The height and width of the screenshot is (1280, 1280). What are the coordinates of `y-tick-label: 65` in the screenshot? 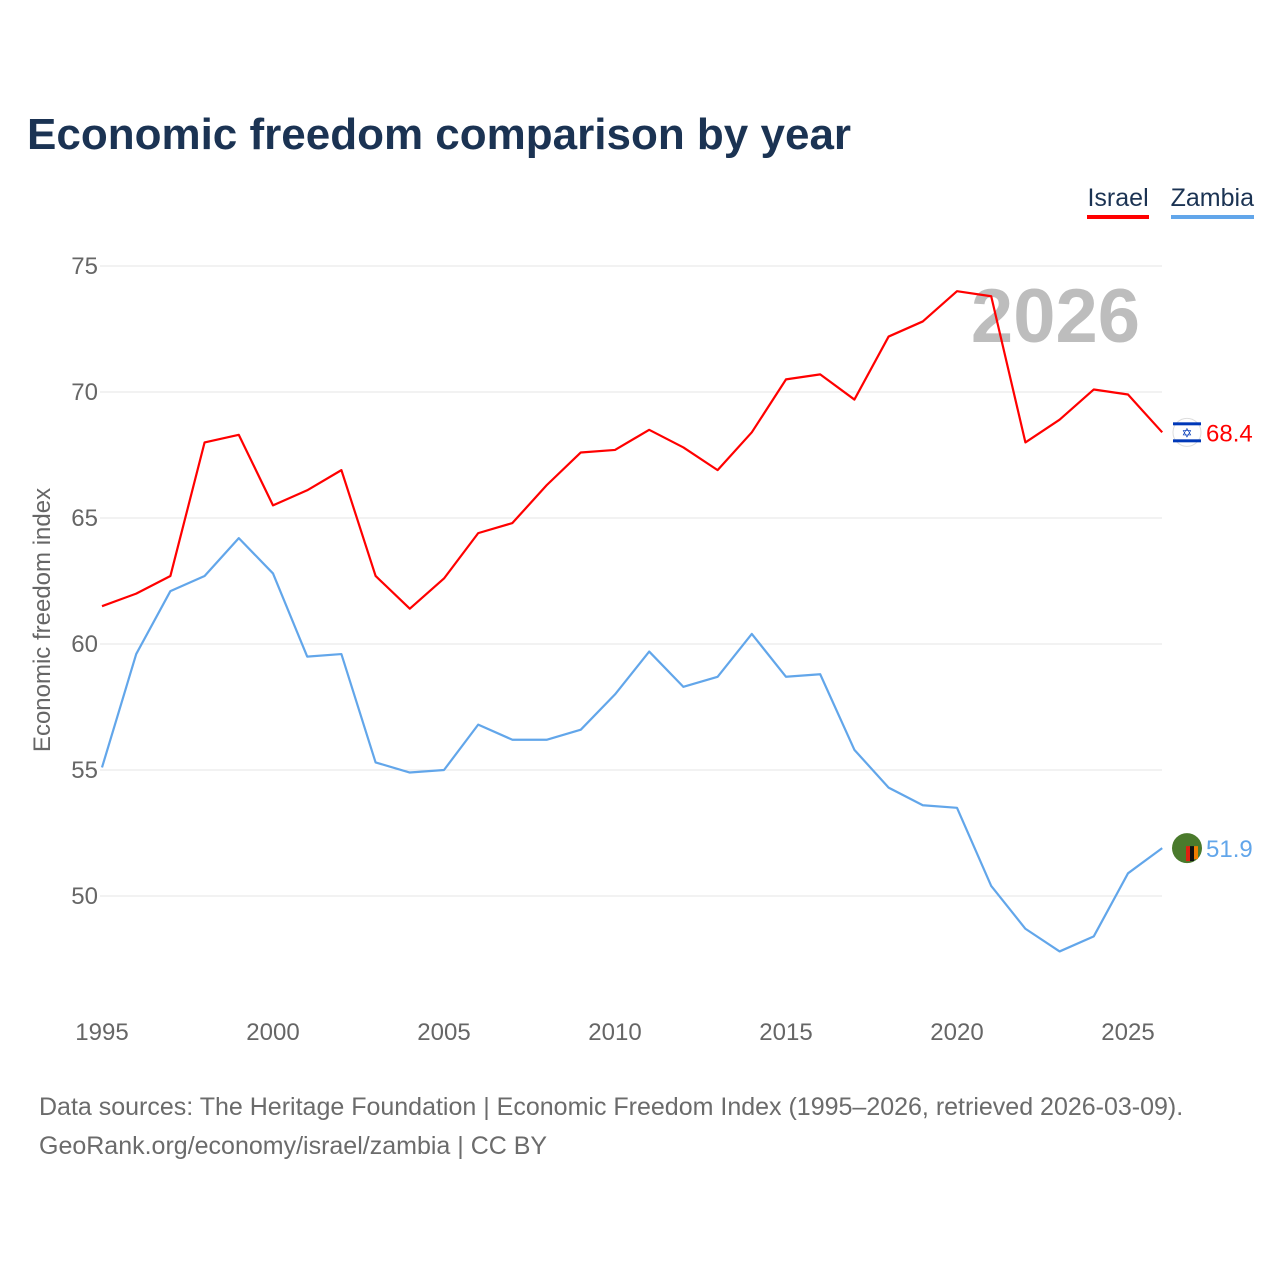 It's located at (84, 518).